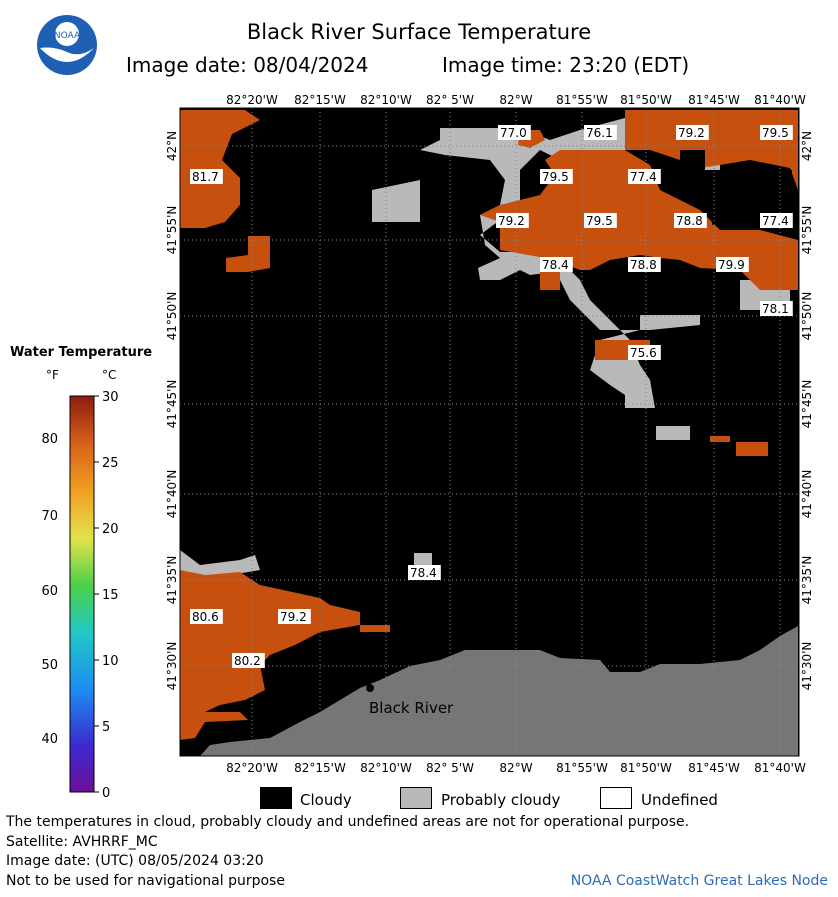  What do you see at coordinates (780, 768) in the screenshot?
I see `lon-label-bottom: 81°40'W` at bounding box center [780, 768].